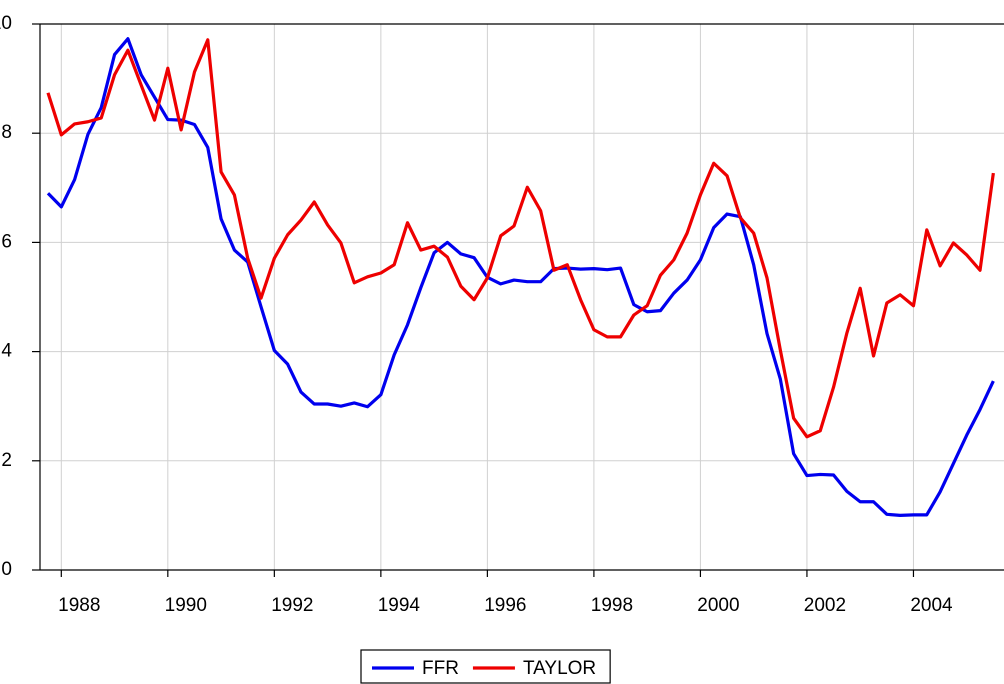  What do you see at coordinates (292, 605) in the screenshot?
I see `x-tick-label: 1992` at bounding box center [292, 605].